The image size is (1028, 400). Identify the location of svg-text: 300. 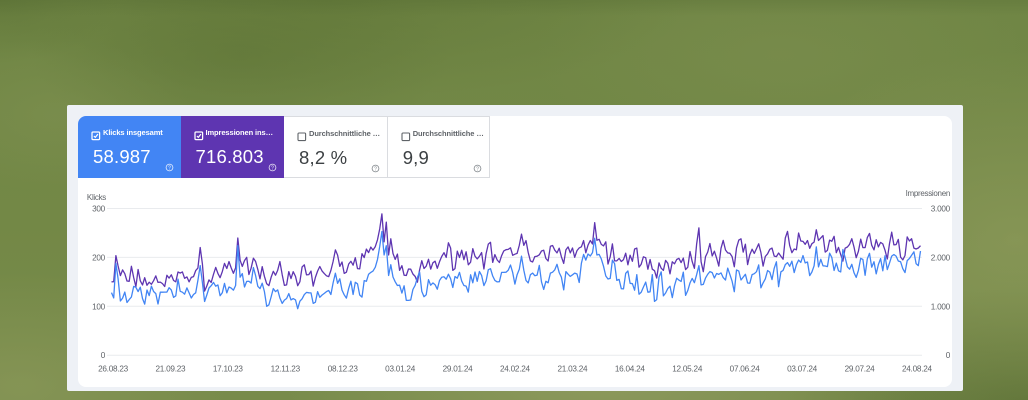
(99, 209).